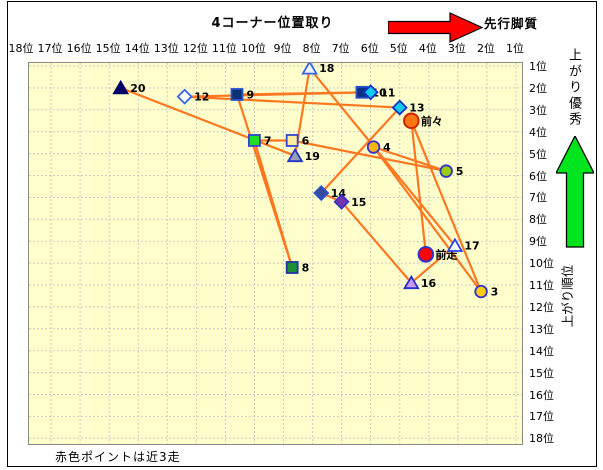 The height and width of the screenshot is (470, 603). I want to click on green-up-arrow-shape, so click(575, 192).